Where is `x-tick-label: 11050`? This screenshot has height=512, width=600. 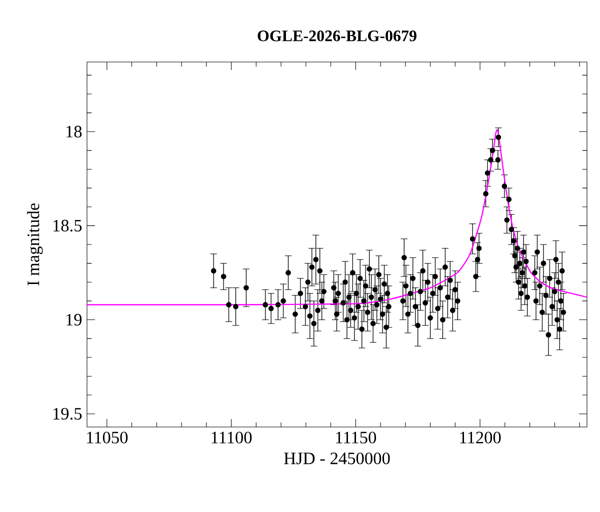 x-tick-label: 11050 is located at coordinates (107, 438).